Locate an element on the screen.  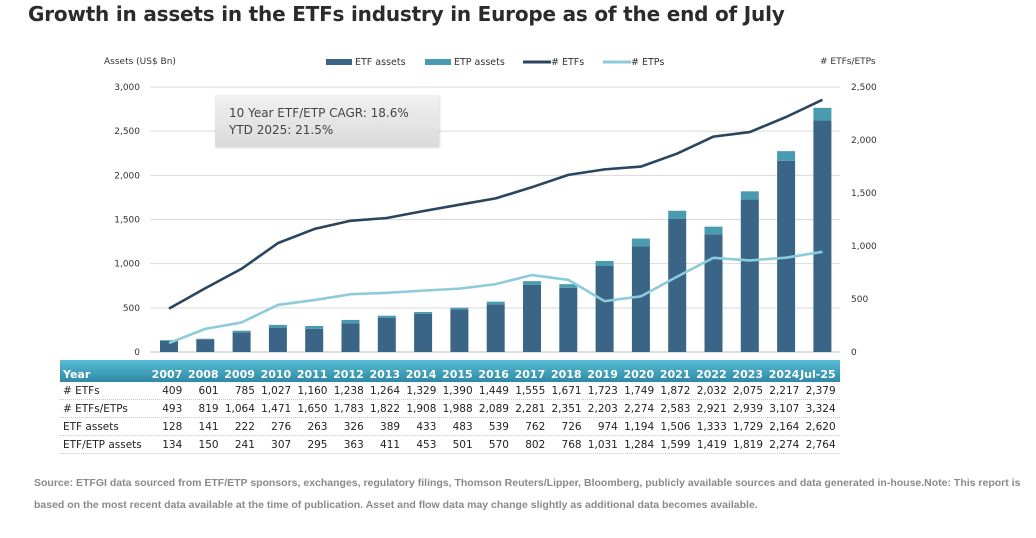
right-tick-label: 0 is located at coordinates (854, 353).